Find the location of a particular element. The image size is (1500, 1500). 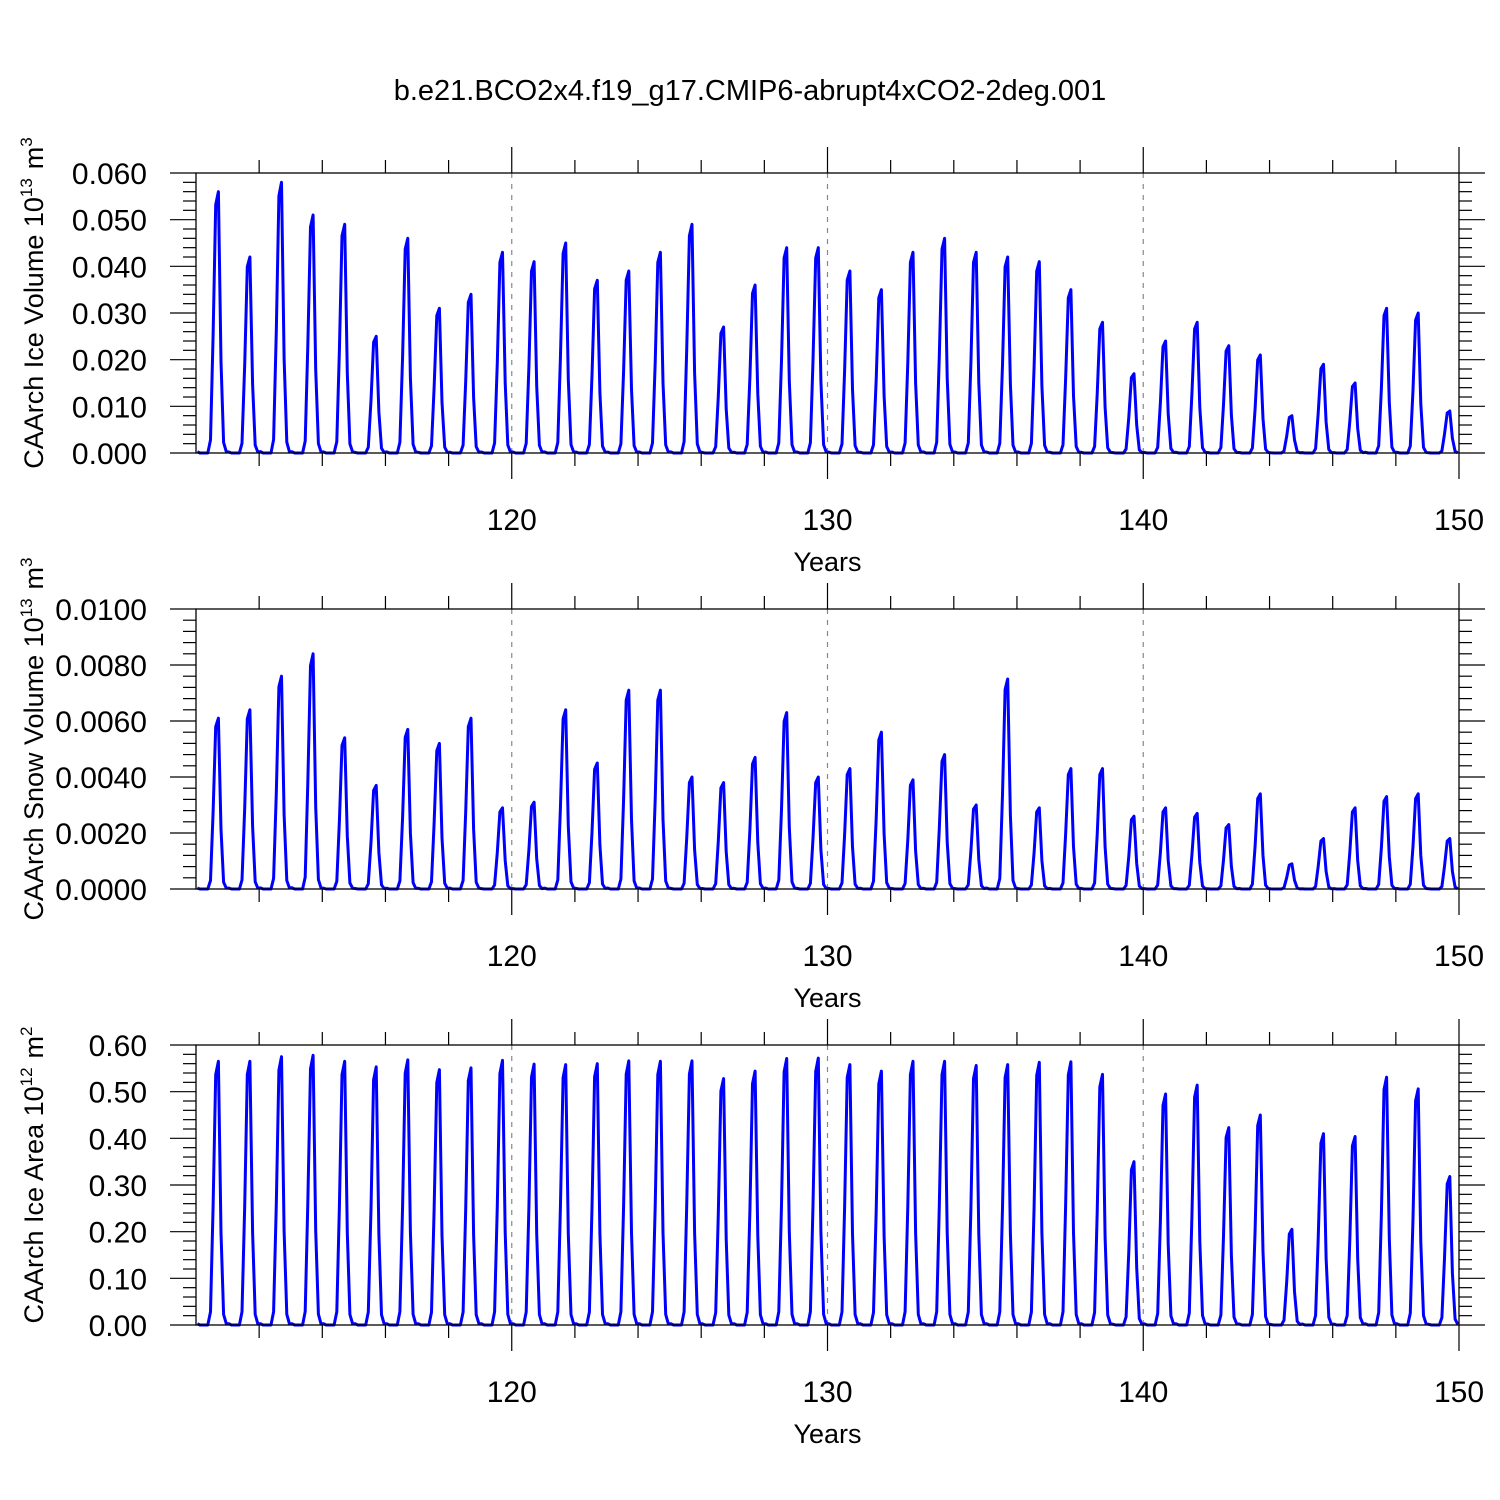

snow-volume-x-axis-label: Years is located at coordinates (827, 998).